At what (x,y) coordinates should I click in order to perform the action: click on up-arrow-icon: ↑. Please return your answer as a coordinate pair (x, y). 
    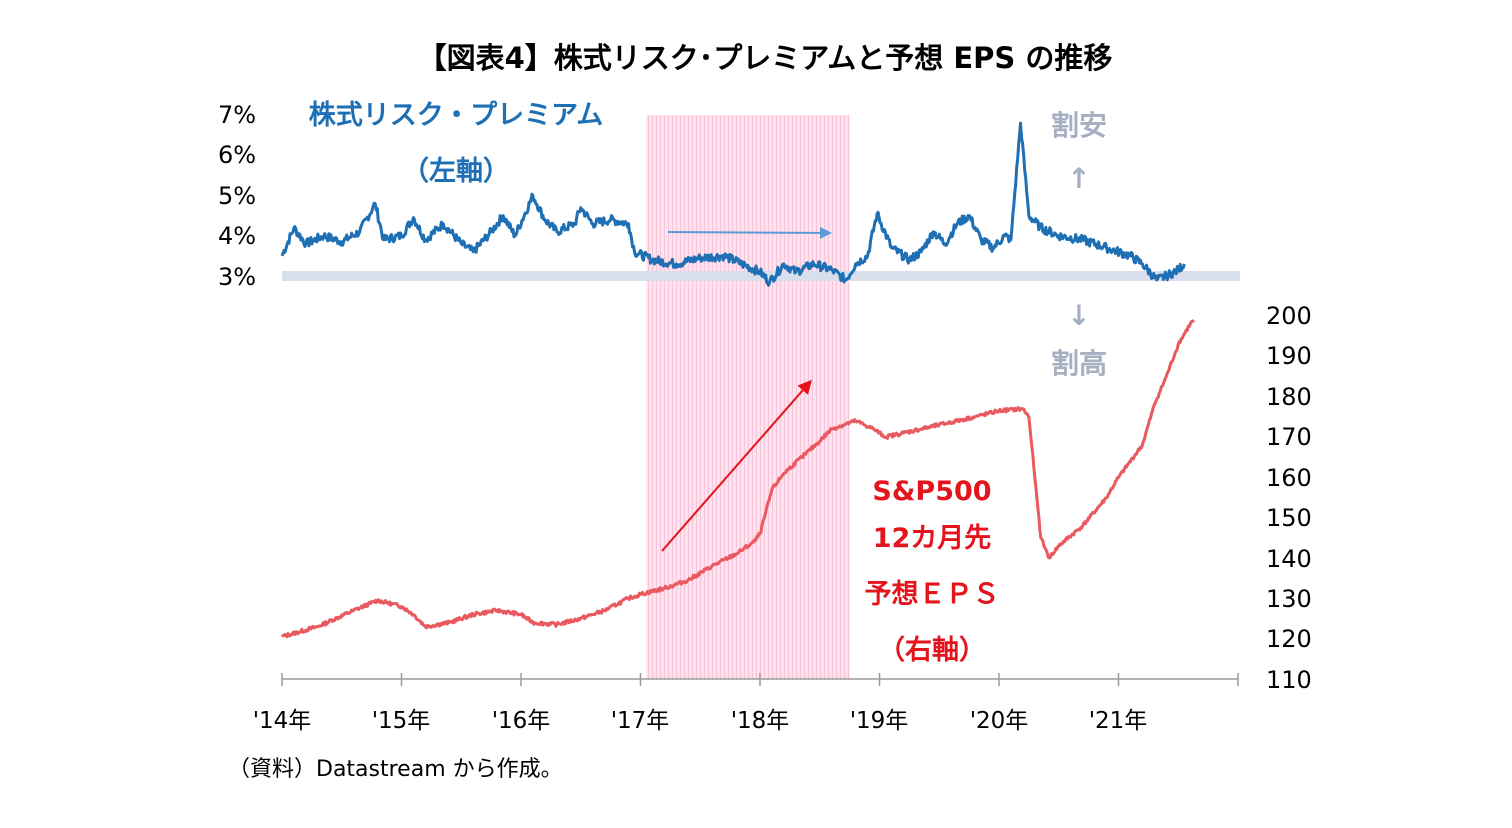
    Looking at the image, I should click on (1078, 178).